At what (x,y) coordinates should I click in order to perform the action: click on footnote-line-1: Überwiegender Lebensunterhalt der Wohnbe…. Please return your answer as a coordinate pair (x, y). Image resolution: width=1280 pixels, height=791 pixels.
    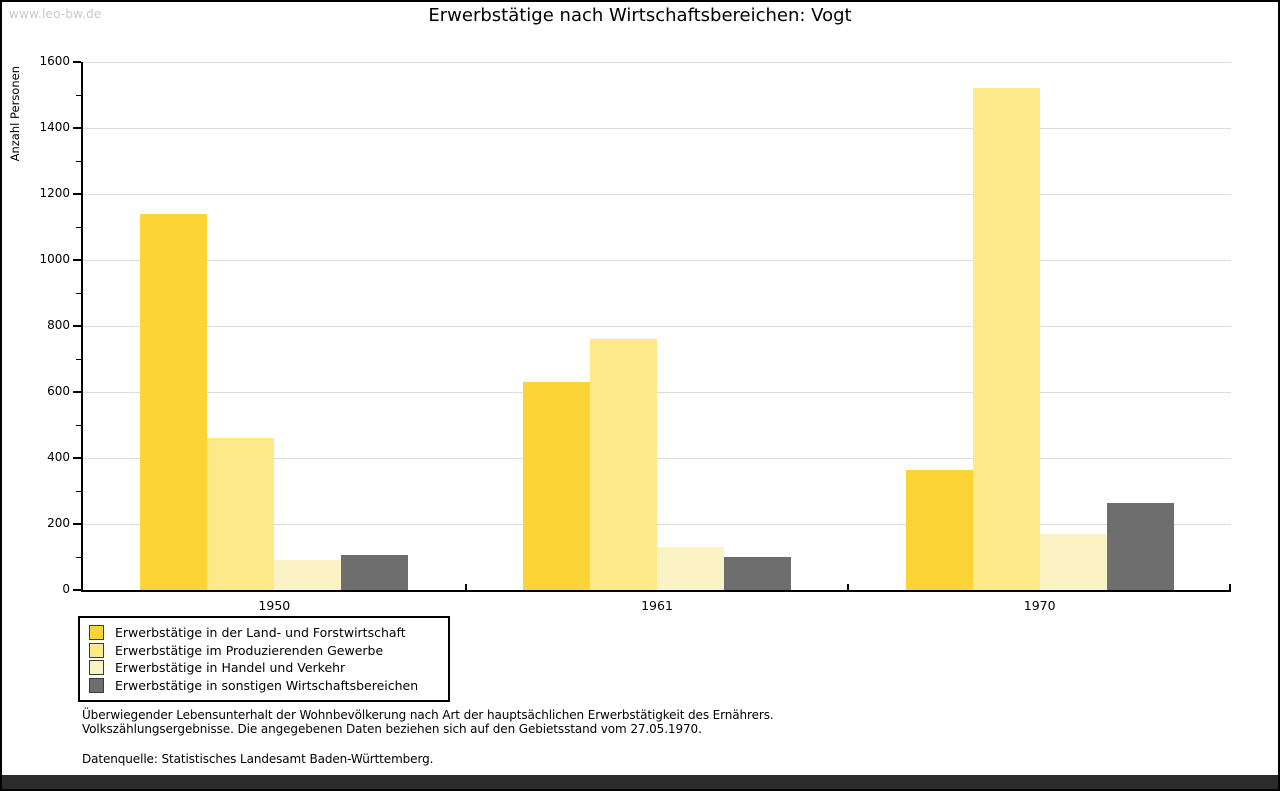
    Looking at the image, I should click on (428, 715).